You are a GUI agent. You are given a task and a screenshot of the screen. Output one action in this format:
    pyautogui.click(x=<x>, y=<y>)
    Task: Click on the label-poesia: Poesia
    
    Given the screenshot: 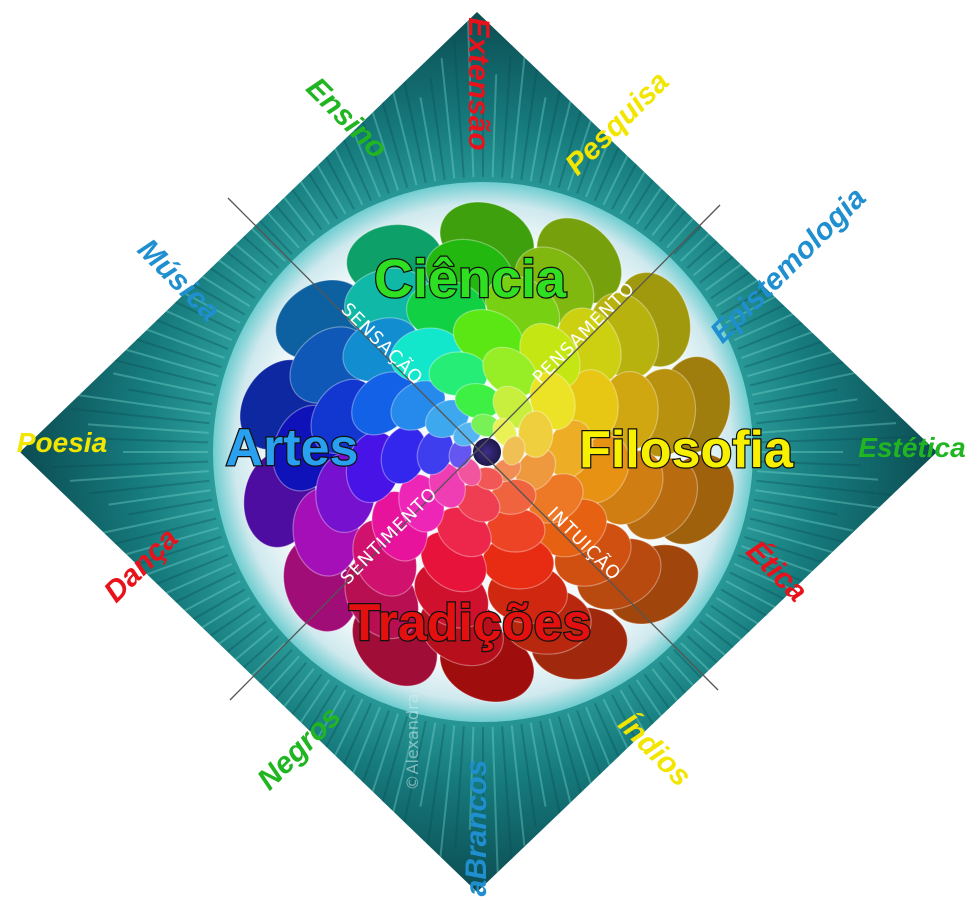 What is the action you would take?
    pyautogui.click(x=62, y=442)
    